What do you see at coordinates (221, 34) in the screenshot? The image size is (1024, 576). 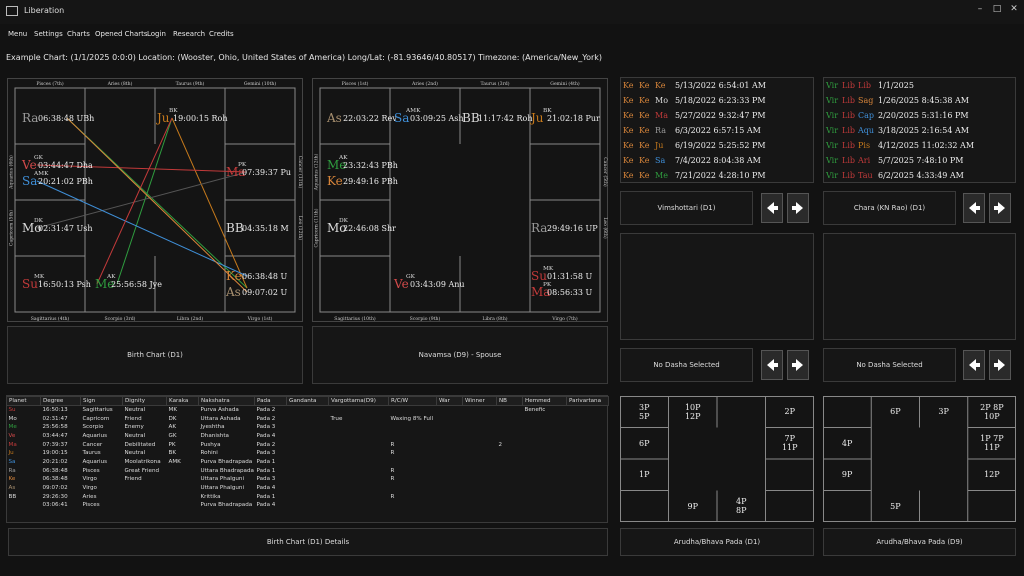 I see `menu-credits: Credits` at bounding box center [221, 34].